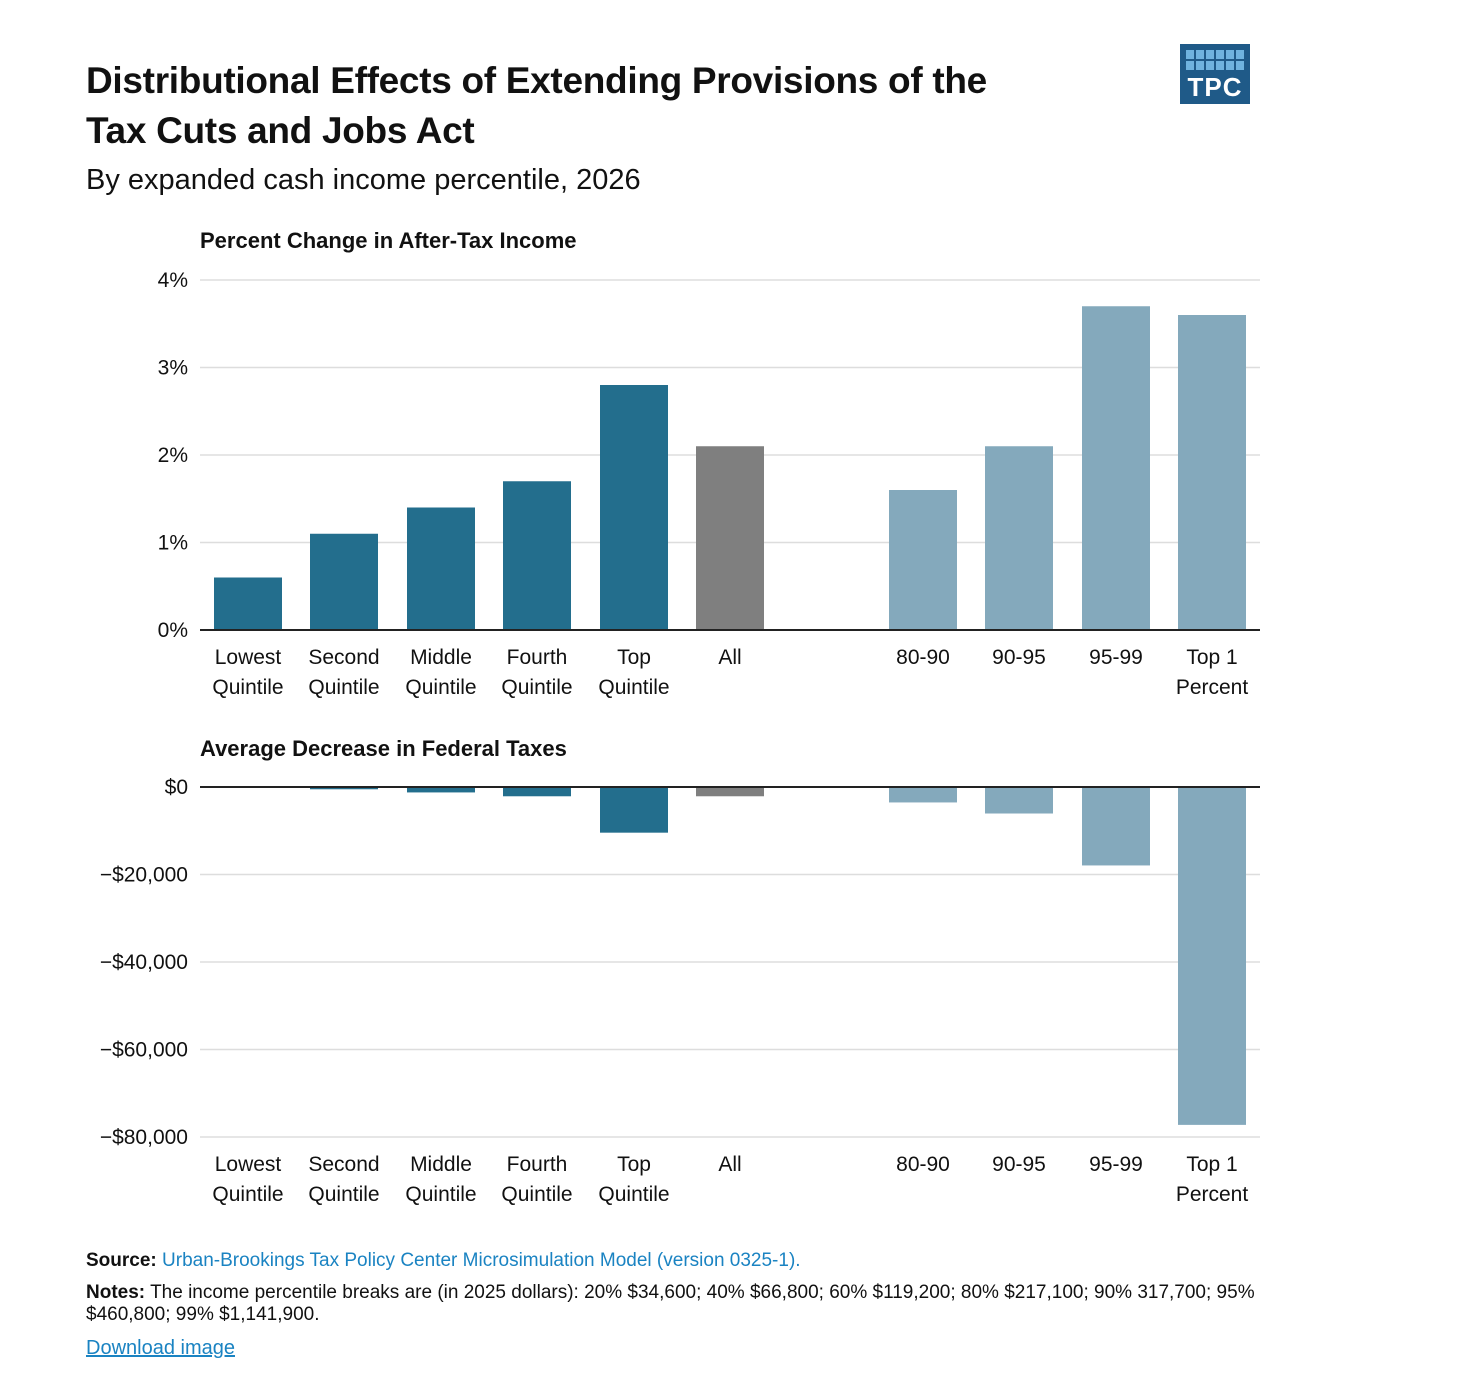  Describe the element at coordinates (144, 875) in the screenshot. I see `y-tick-label: −$20,000` at that location.